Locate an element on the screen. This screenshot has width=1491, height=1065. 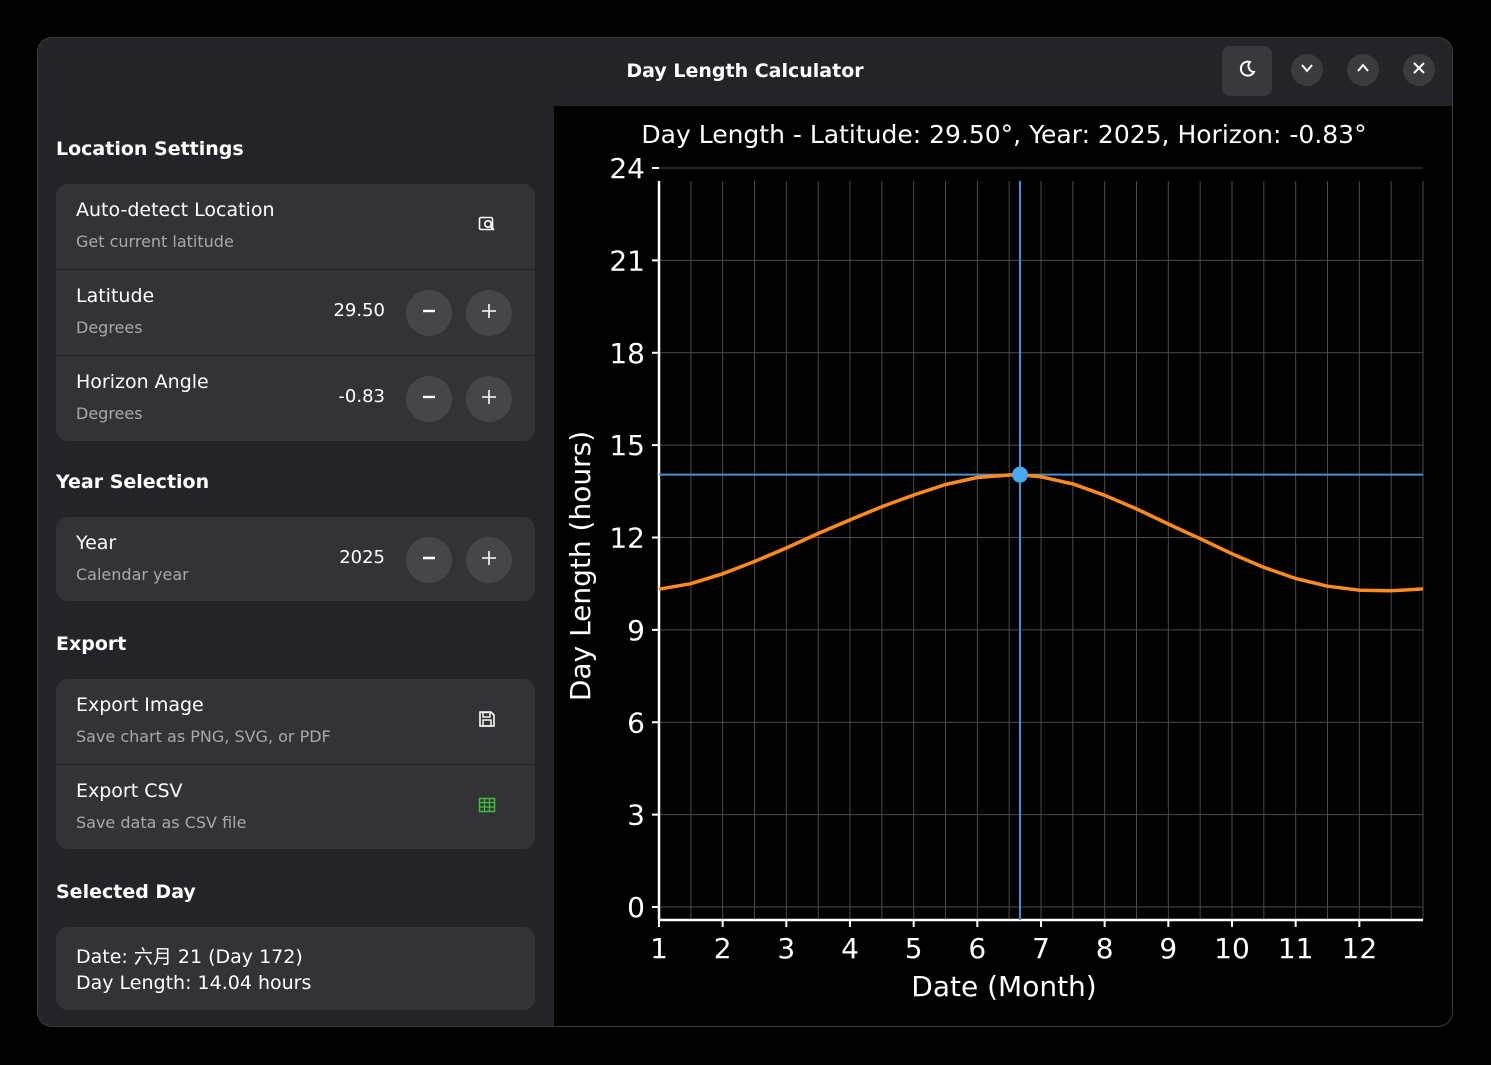
latitude-decrement-button is located at coordinates (429, 313).